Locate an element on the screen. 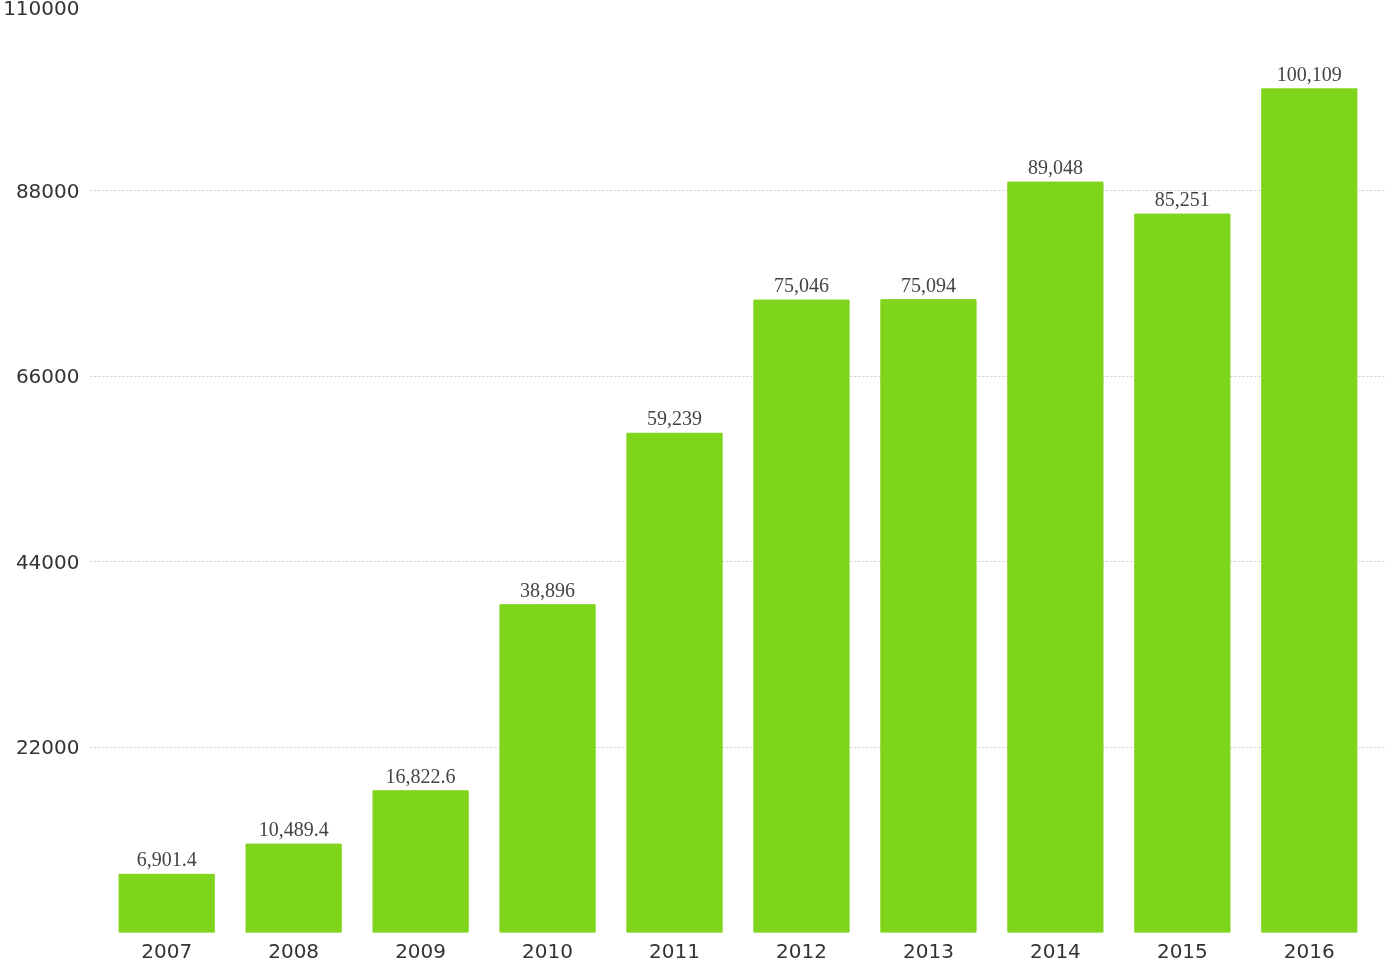 This screenshot has height=972, width=1400. data-label: 16,822.6 is located at coordinates (420, 775).